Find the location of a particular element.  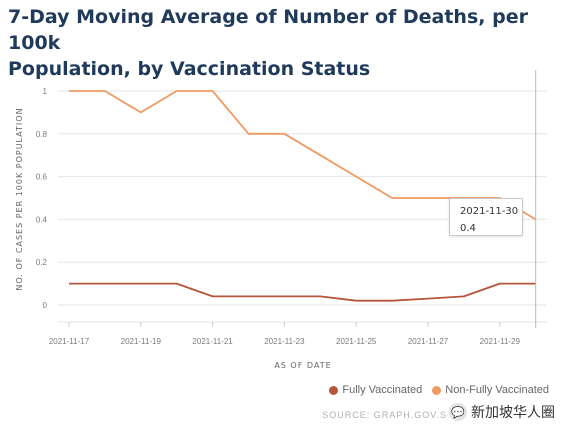

legend: Fully Vaccinated Non-Fully Vaccinated is located at coordinates (439, 390).